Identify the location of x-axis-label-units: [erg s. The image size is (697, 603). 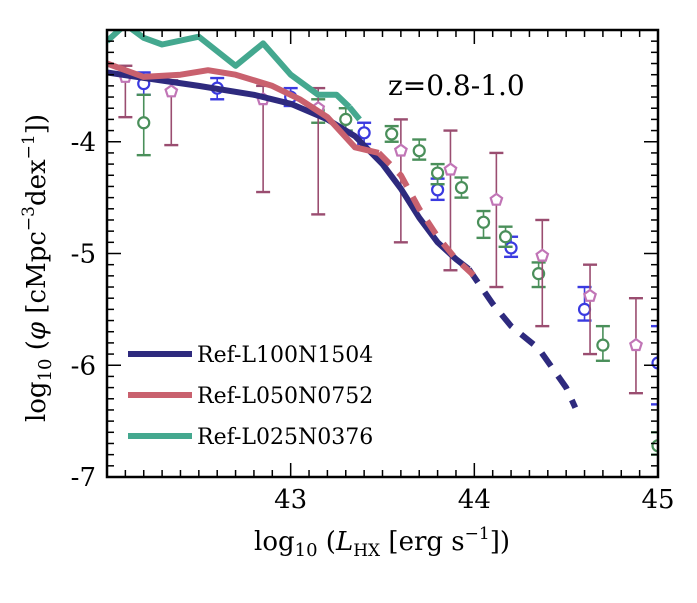
(422, 542).